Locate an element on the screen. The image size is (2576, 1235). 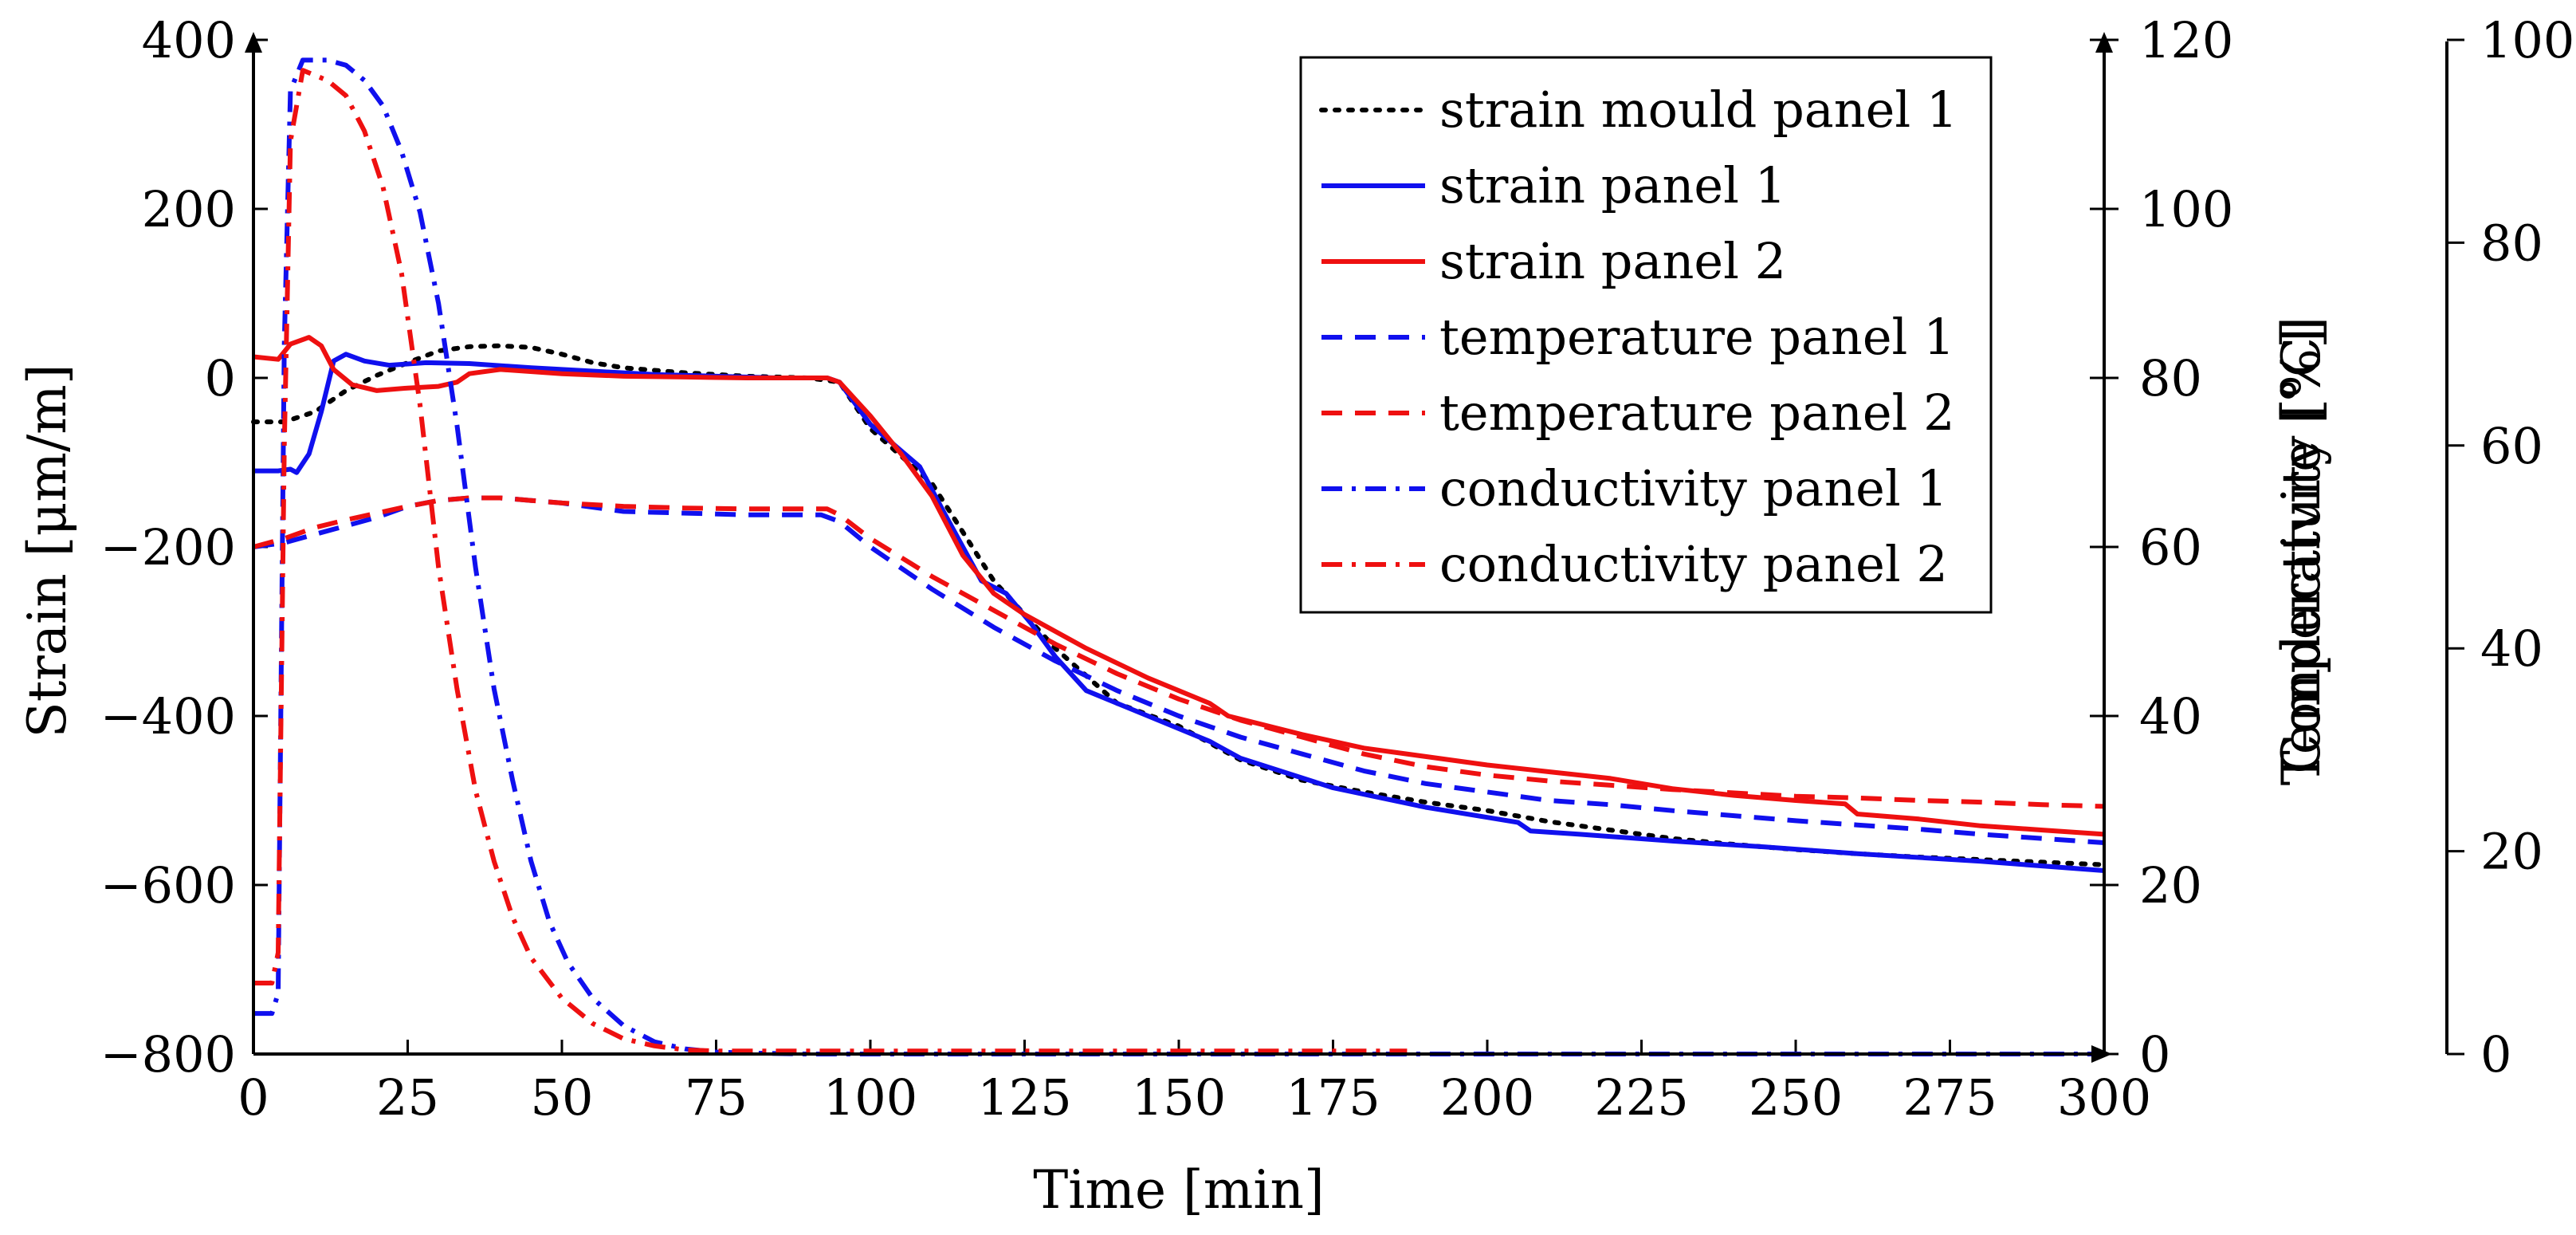
y-tick-label: 200 is located at coordinates (189, 209).